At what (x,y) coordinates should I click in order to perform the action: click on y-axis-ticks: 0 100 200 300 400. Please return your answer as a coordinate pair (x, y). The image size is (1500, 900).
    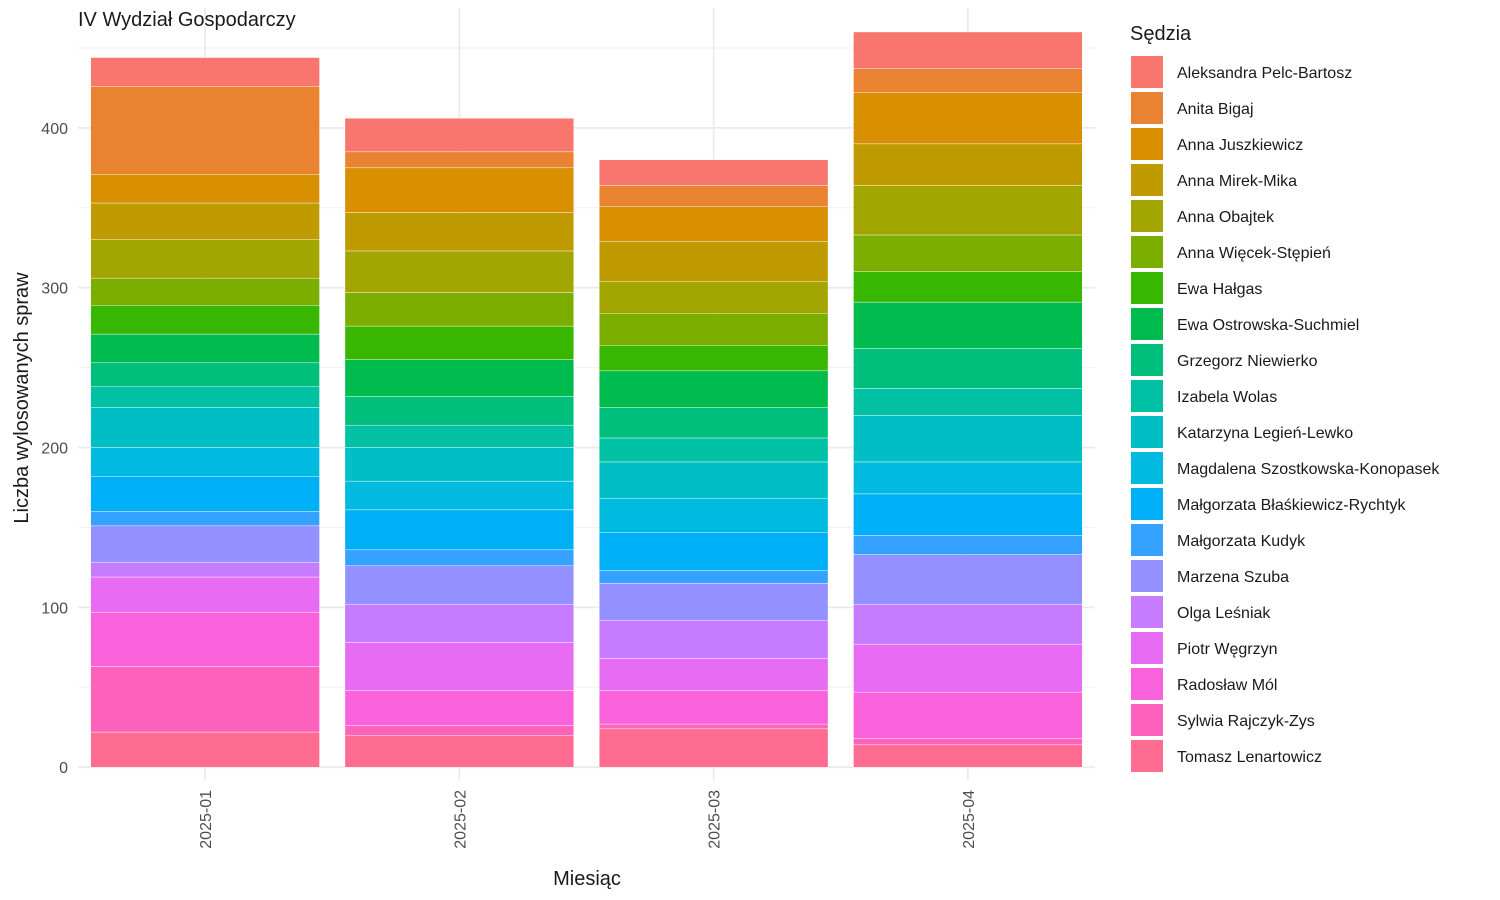
    Looking at the image, I should click on (54, 449).